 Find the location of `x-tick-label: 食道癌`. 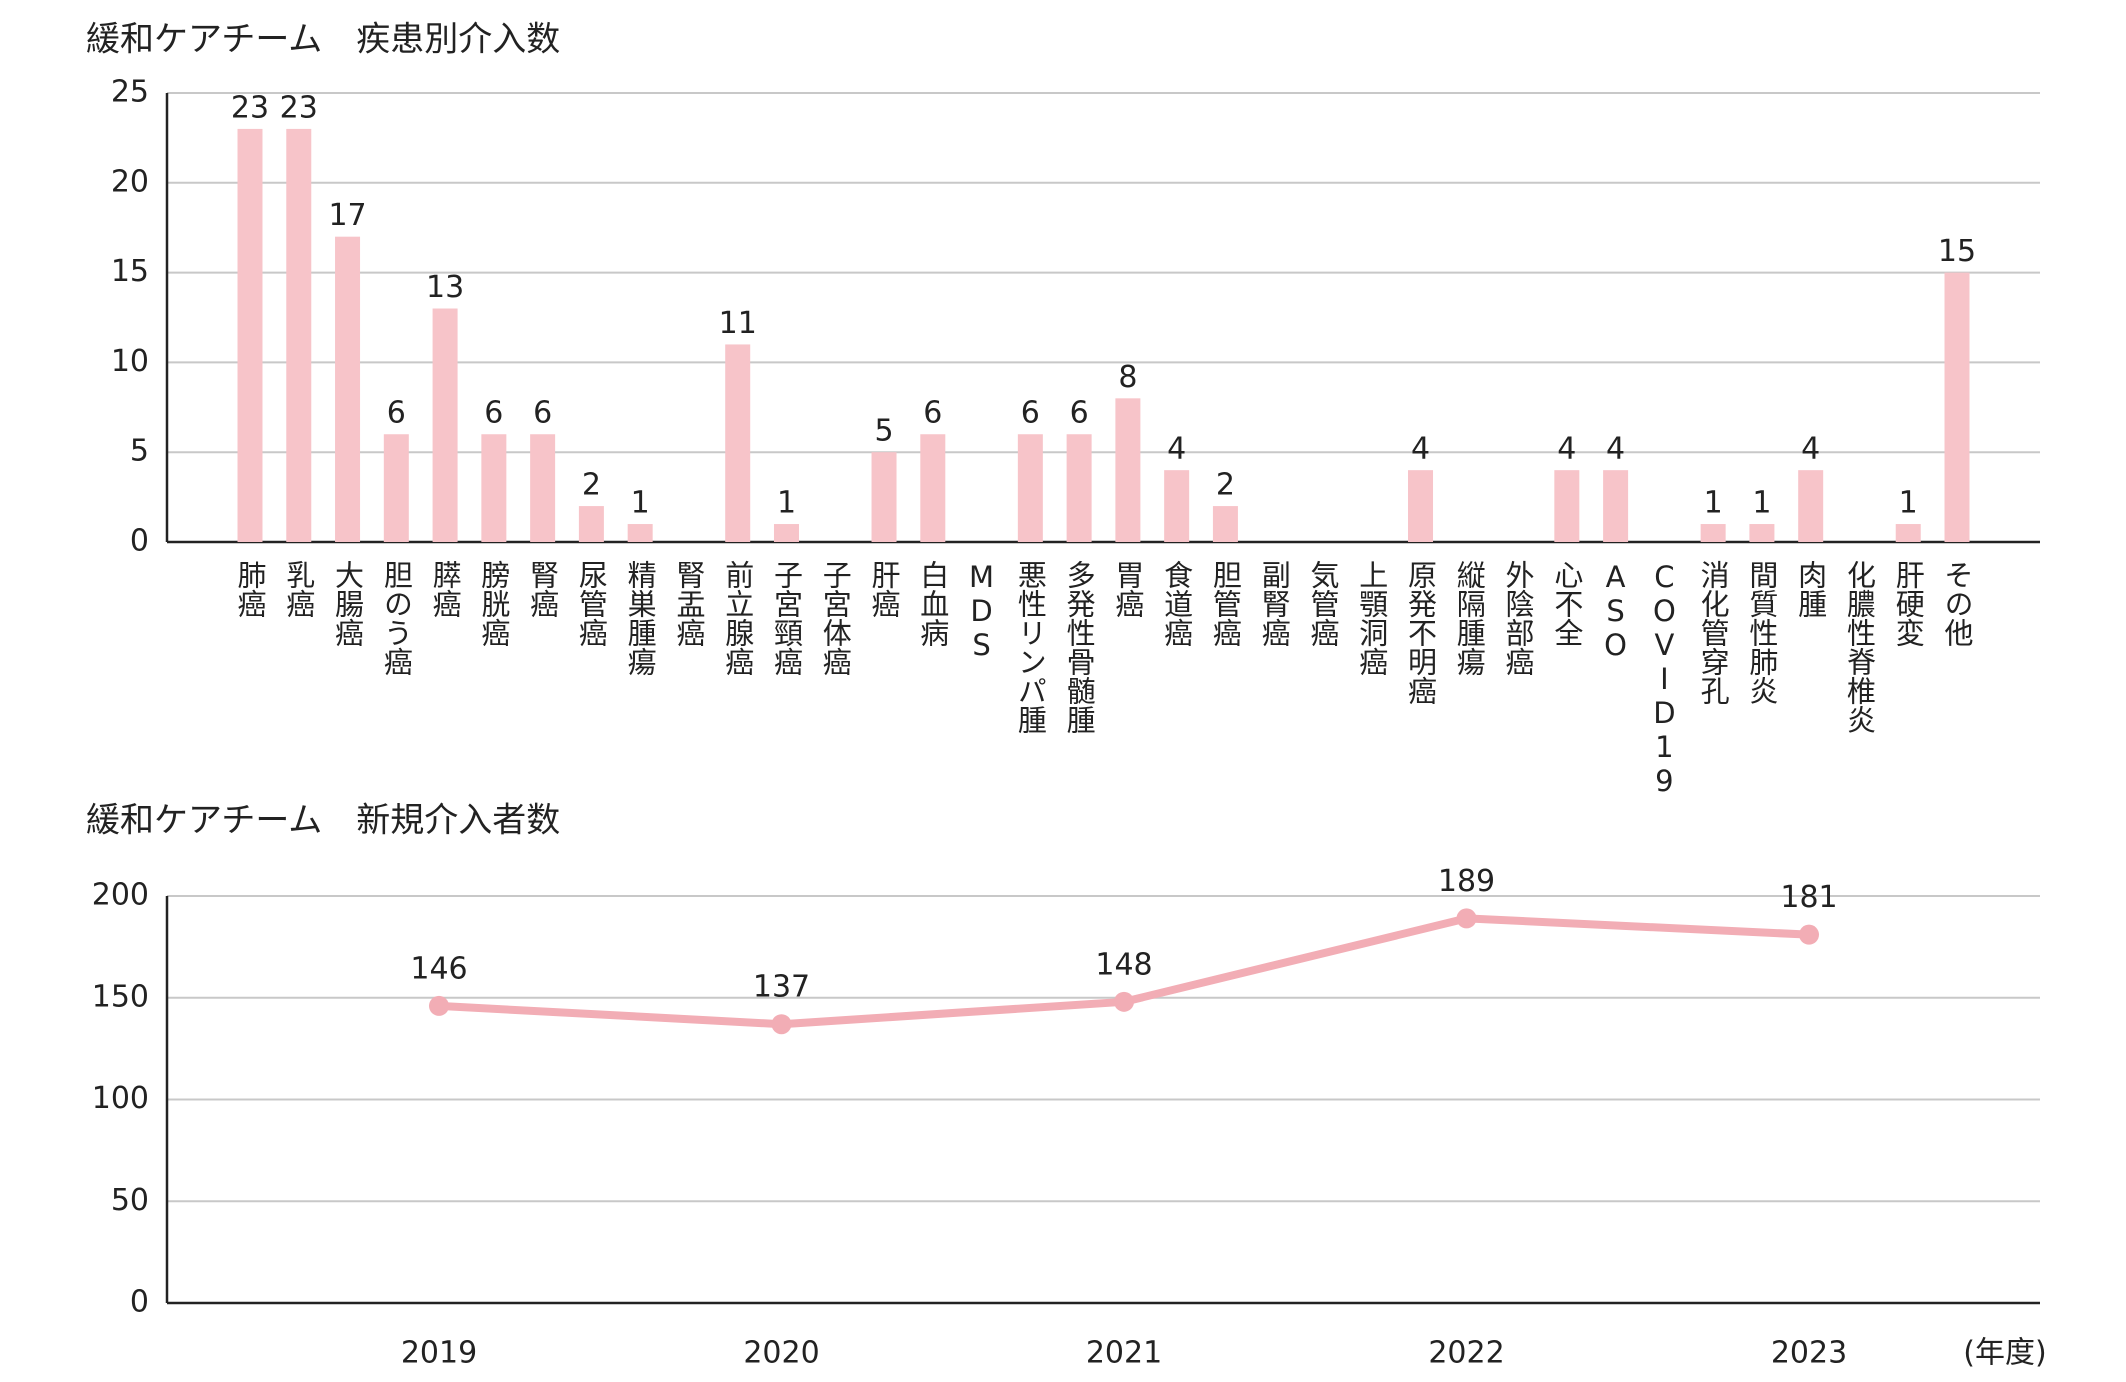

x-tick-label: 食道癌 is located at coordinates (1177, 603).